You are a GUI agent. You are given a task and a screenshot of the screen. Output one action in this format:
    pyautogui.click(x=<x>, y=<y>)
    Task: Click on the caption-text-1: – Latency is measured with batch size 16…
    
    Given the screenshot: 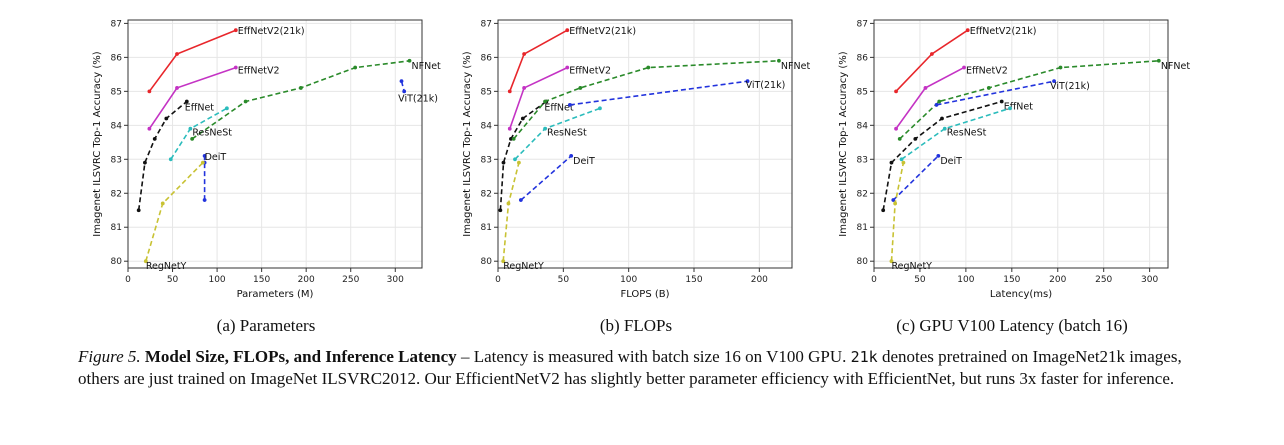 What is the action you would take?
    pyautogui.click(x=653, y=356)
    